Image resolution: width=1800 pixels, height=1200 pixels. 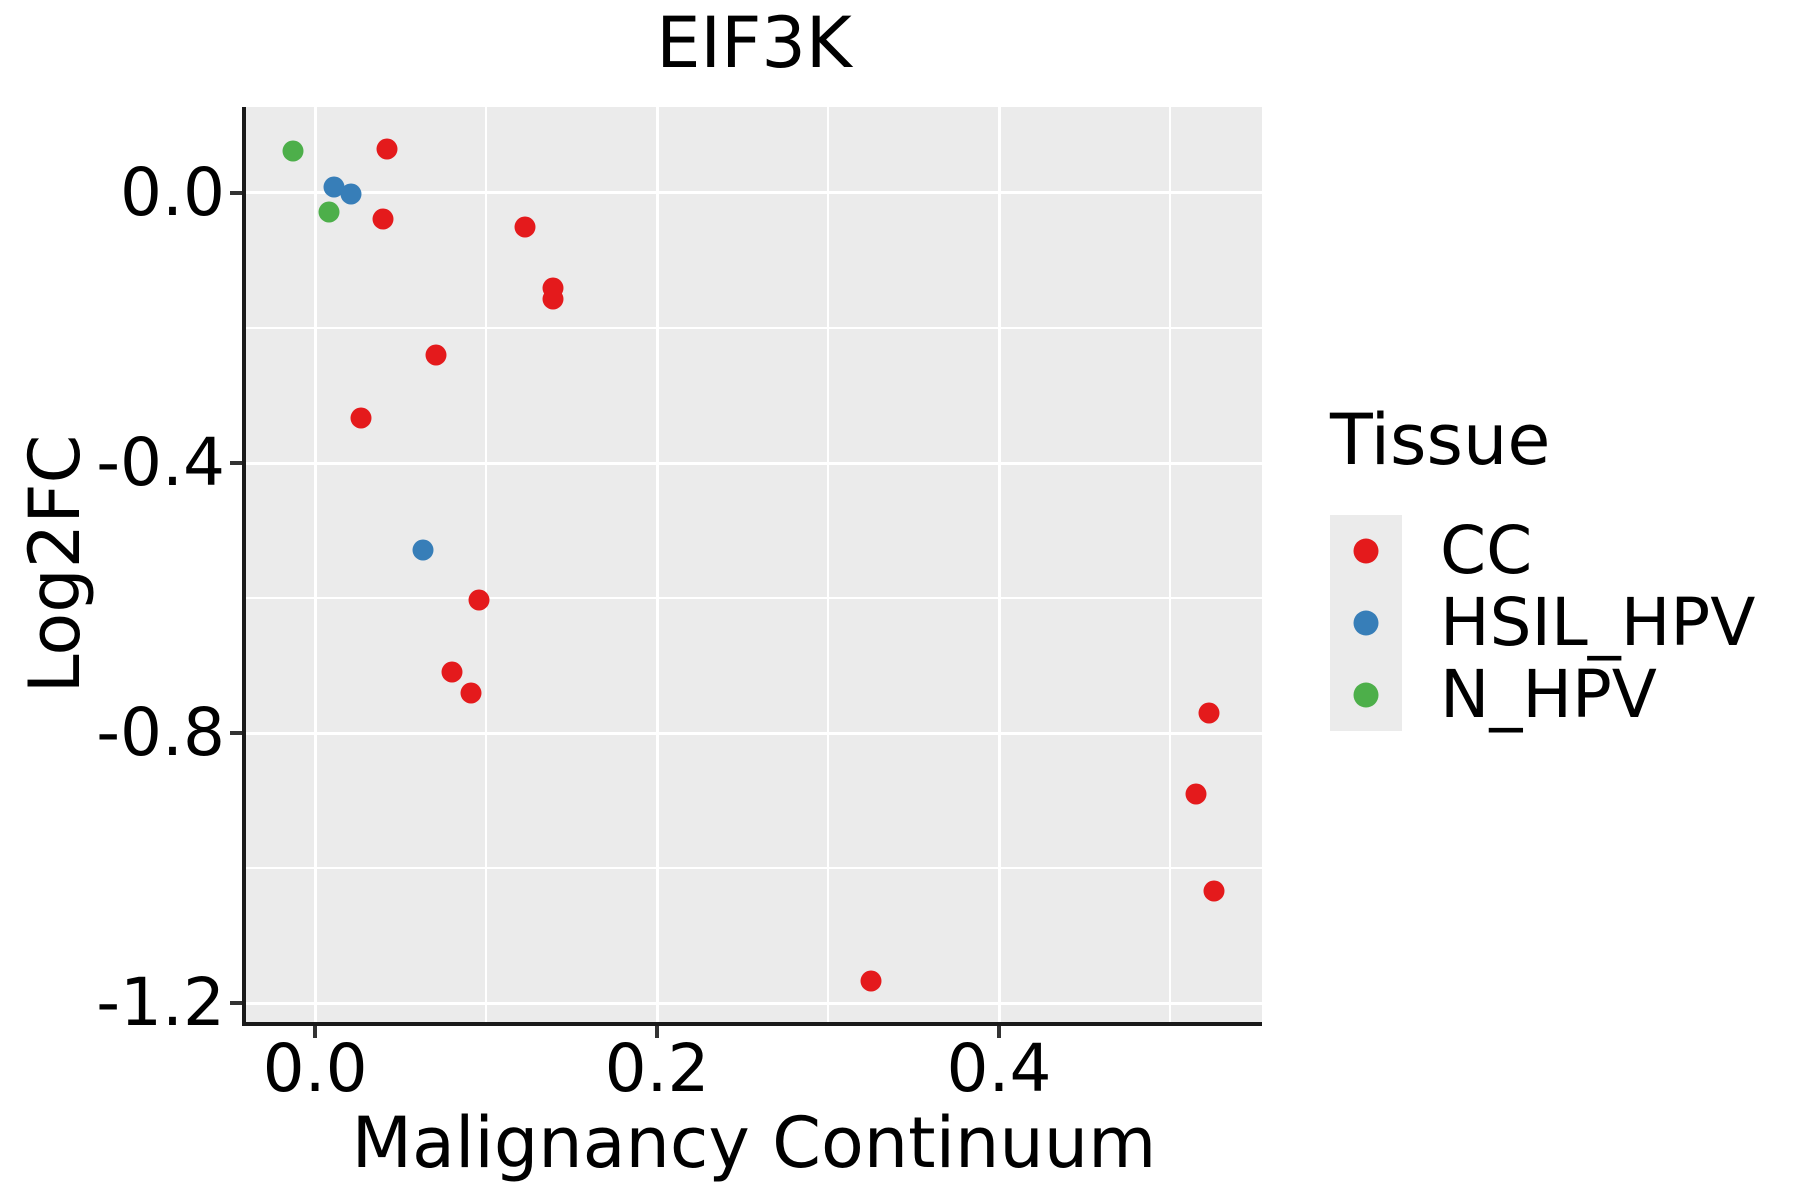 I want to click on legend-label: HSIL_HPV, so click(x=1598, y=622).